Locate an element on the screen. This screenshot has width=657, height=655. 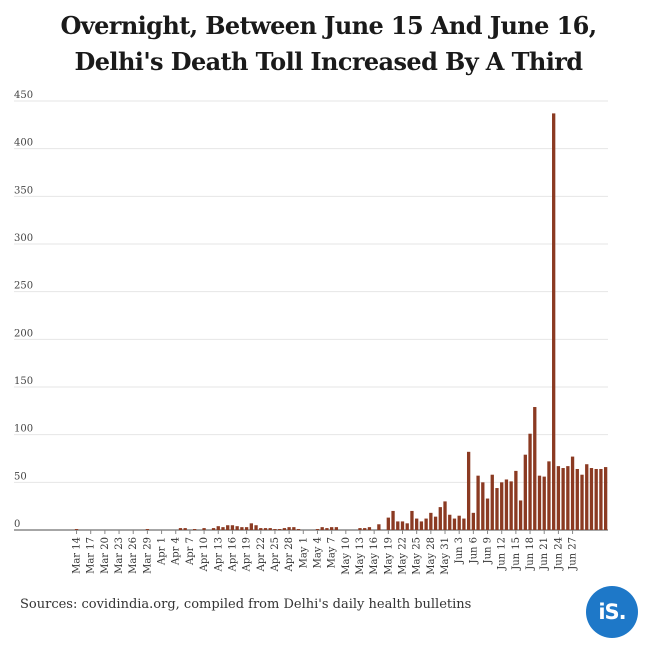
x-tick-label: May 16 is located at coordinates (374, 556).